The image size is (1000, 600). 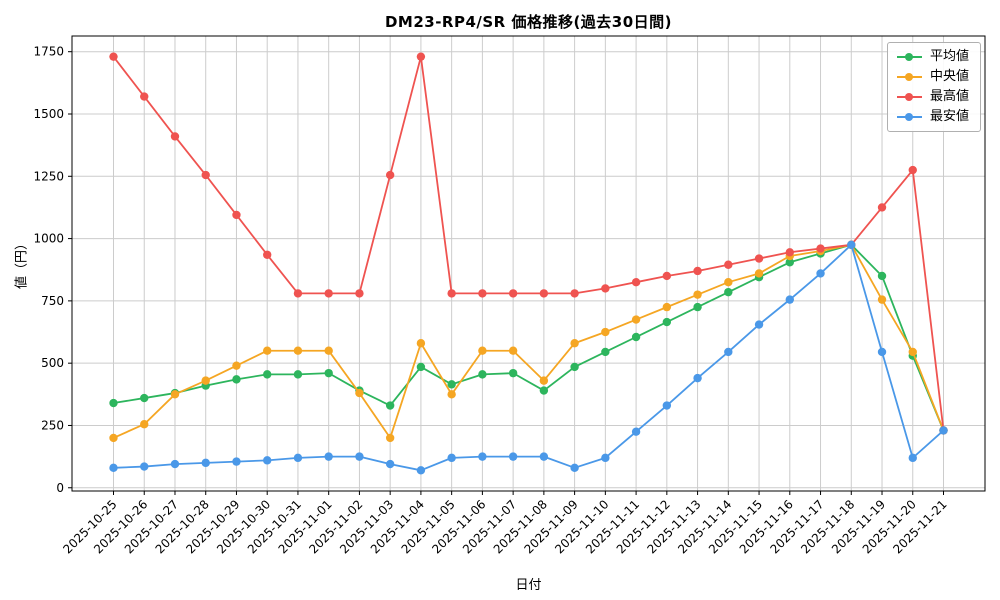 I want to click on y-tick-label: 1500, so click(x=48, y=114).